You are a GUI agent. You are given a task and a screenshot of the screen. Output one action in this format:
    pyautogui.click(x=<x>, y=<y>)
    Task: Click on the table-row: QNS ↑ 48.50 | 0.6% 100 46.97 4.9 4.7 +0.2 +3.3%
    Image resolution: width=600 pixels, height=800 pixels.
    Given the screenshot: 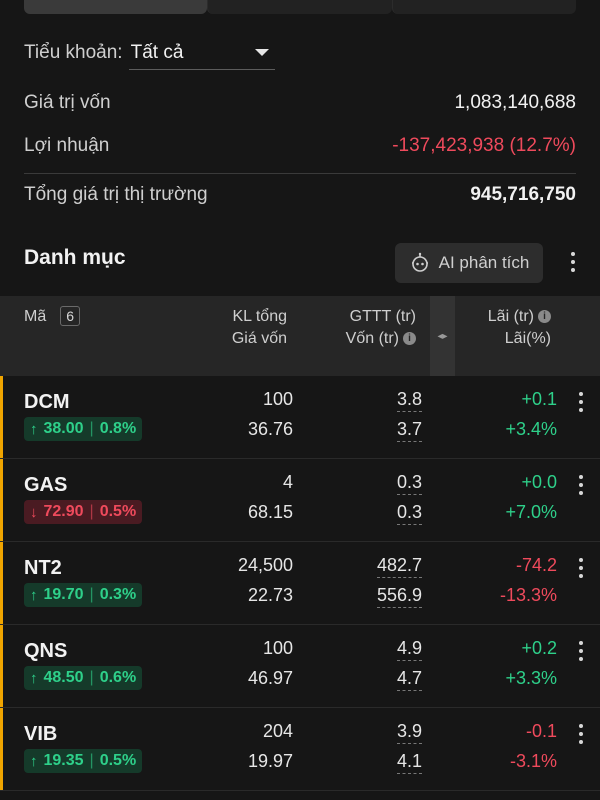 What is the action you would take?
    pyautogui.click(x=300, y=666)
    